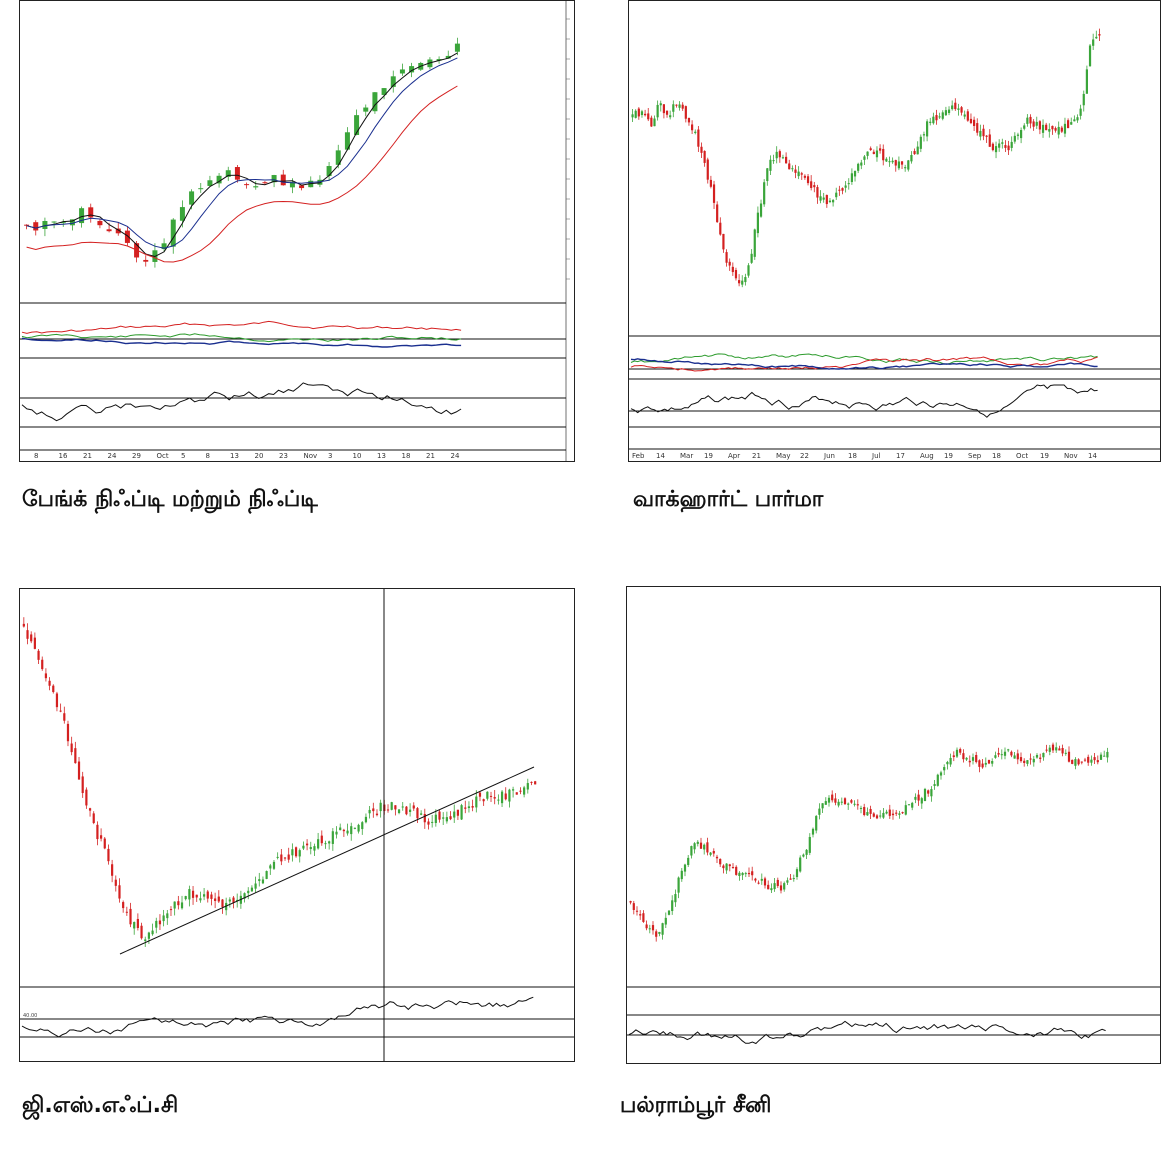 This screenshot has width=1173, height=1166. What do you see at coordinates (728, 499) in the screenshot?
I see `chart-caption: வாக்ஹார்ட் பார்மா` at bounding box center [728, 499].